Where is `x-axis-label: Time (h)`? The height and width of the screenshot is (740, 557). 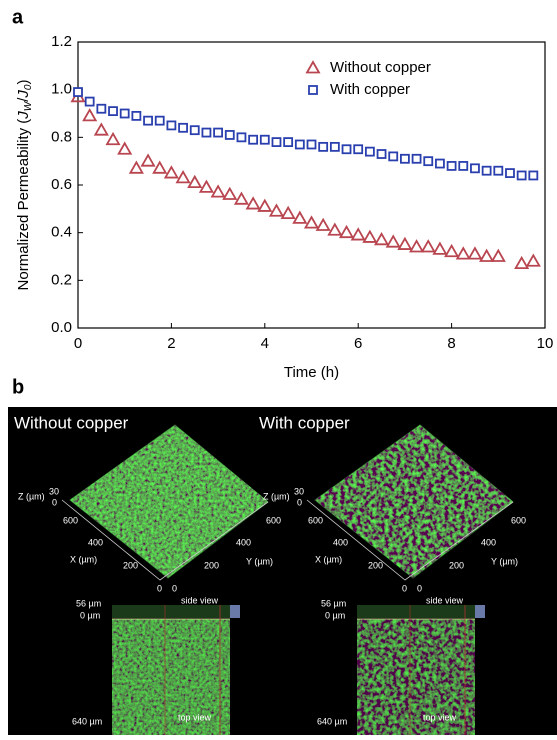 x-axis-label: Time (h) is located at coordinates (311, 372).